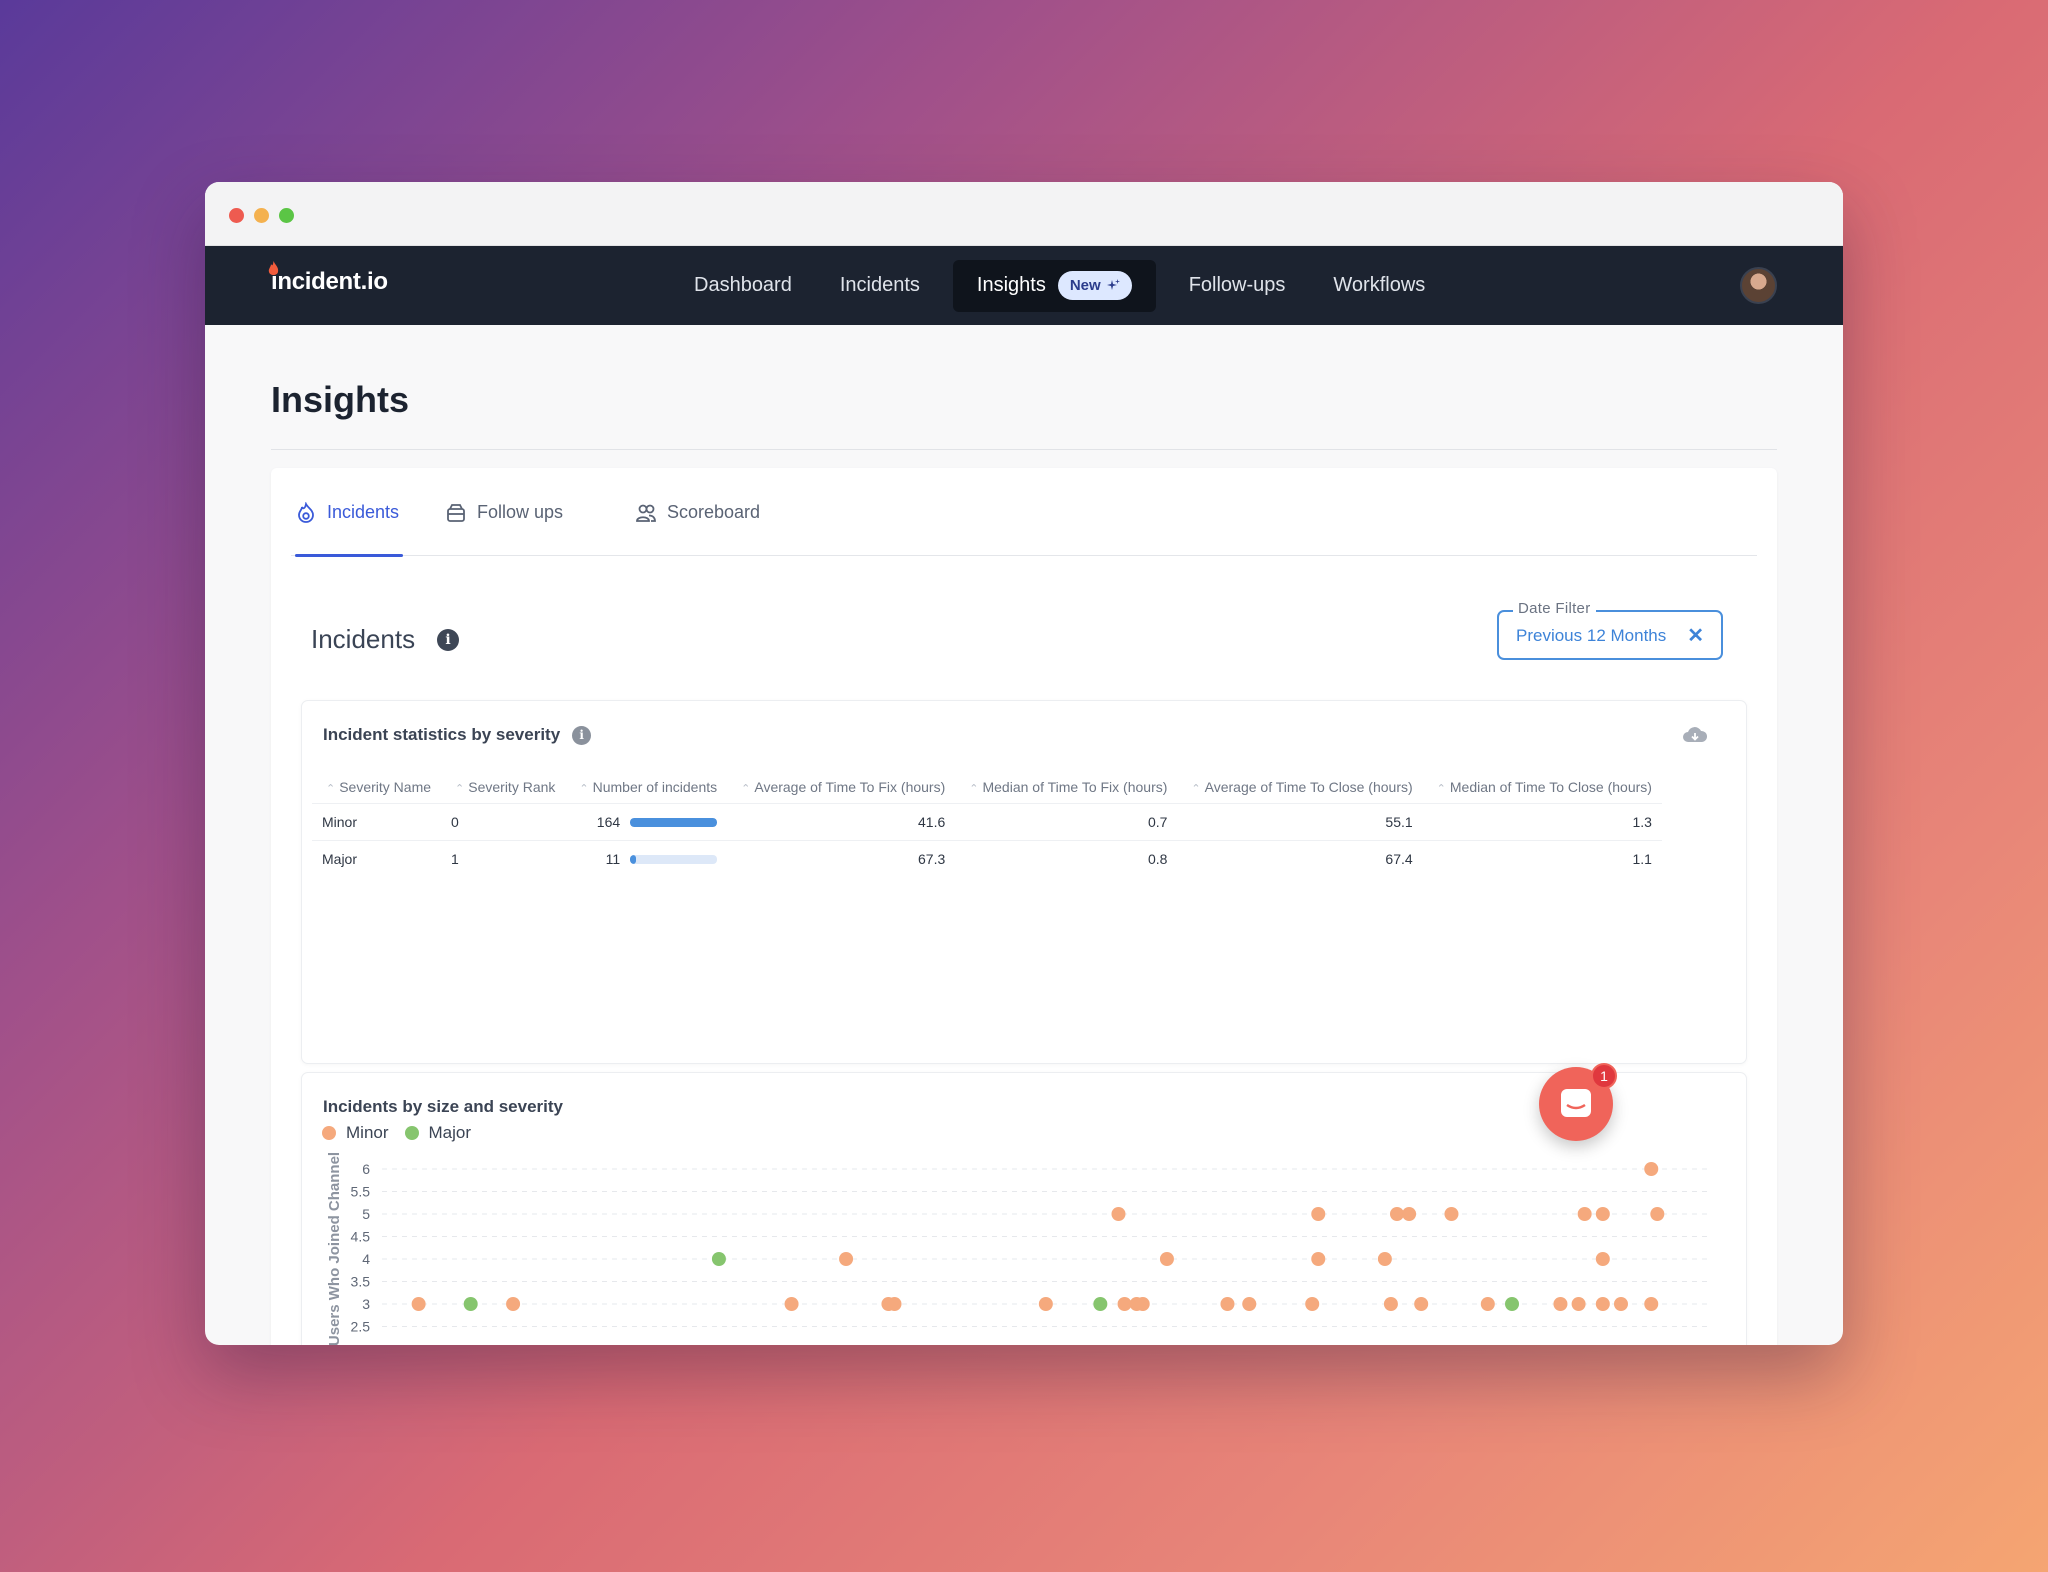  Describe the element at coordinates (1695, 735) in the screenshot. I see `download-icon` at that location.